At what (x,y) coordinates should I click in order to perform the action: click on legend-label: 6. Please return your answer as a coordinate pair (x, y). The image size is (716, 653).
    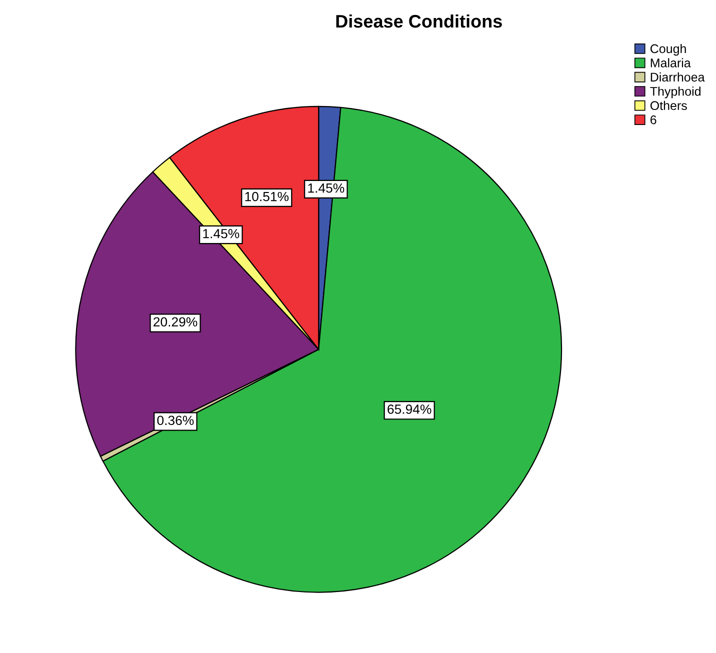
    Looking at the image, I should click on (653, 119).